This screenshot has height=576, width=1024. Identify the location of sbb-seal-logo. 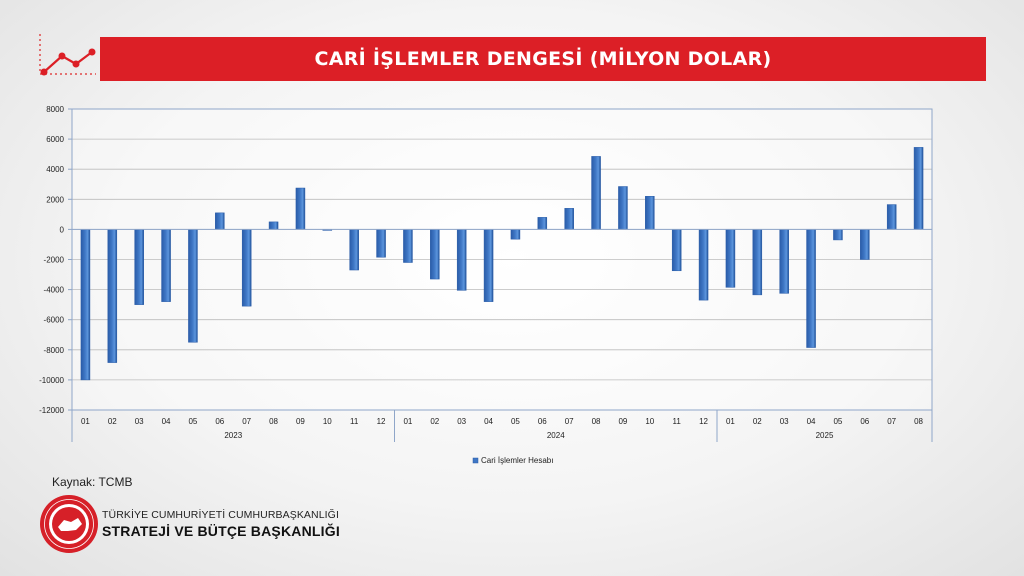
(69, 524).